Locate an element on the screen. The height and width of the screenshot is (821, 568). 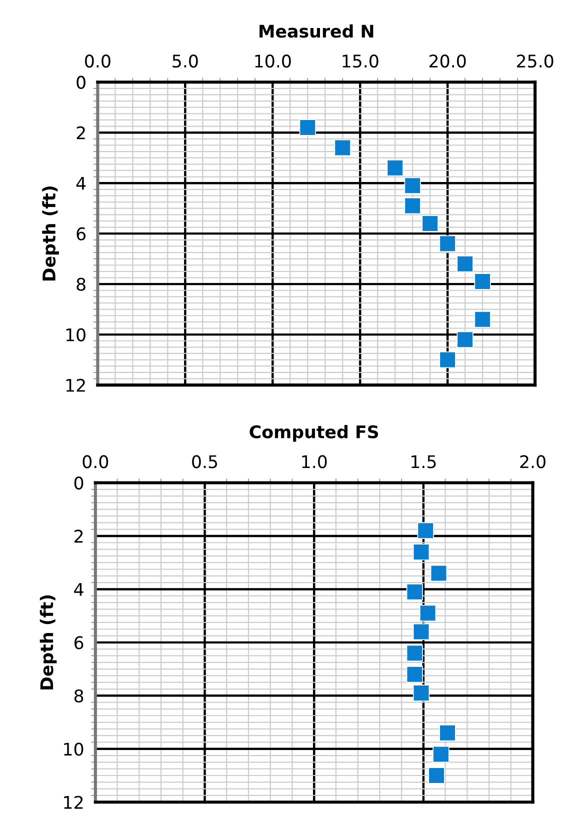
x-tick-label: 1.0 is located at coordinates (314, 461).